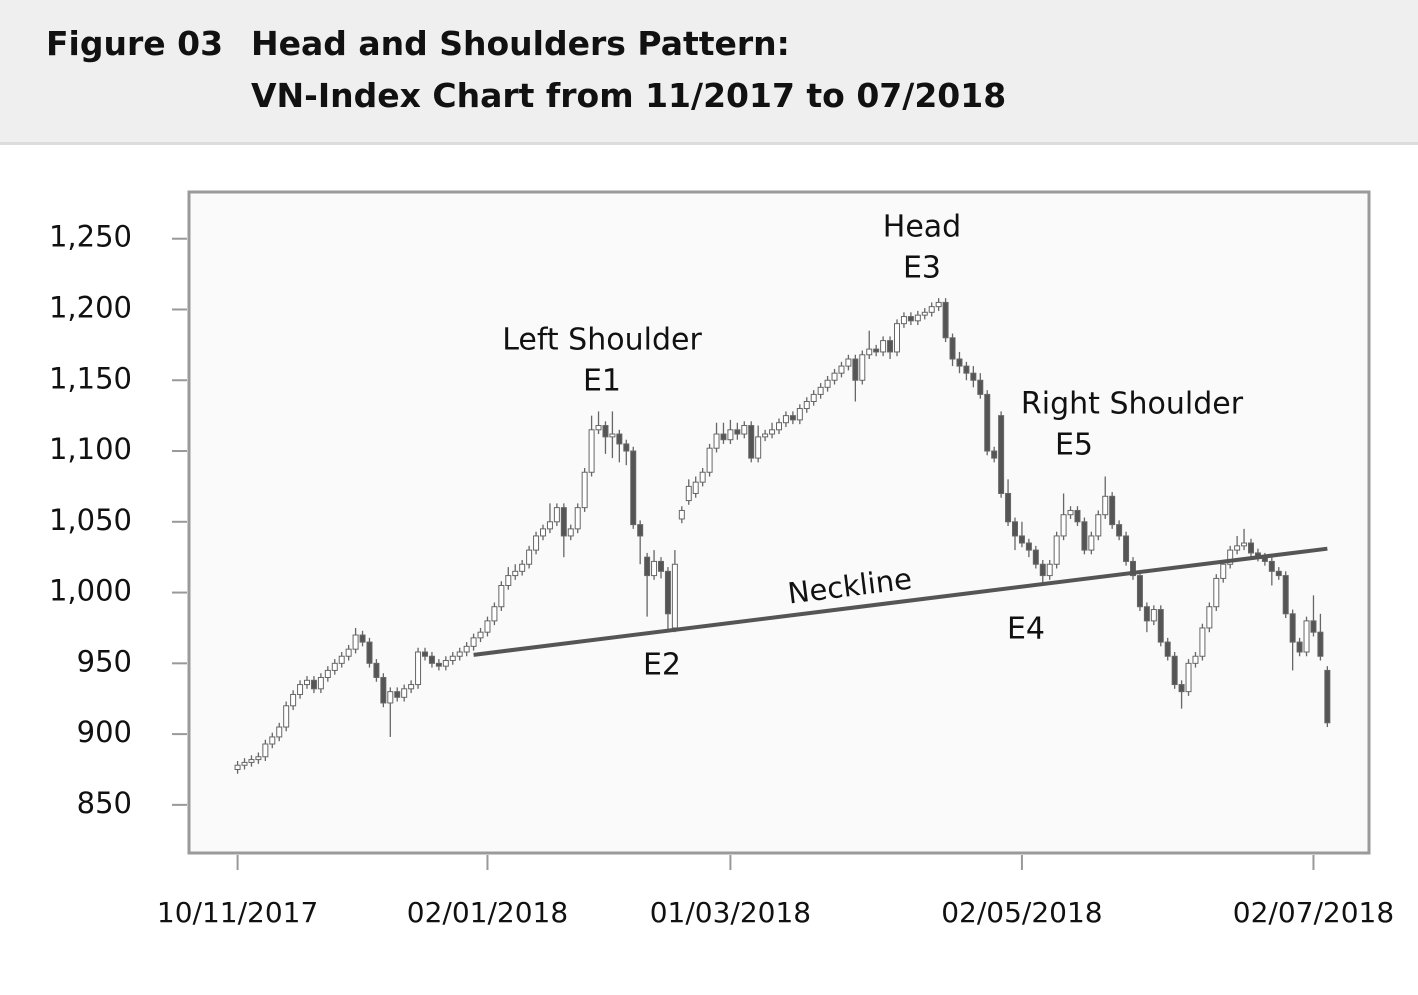  I want to click on y-tick-label: 1,050, so click(90, 520).